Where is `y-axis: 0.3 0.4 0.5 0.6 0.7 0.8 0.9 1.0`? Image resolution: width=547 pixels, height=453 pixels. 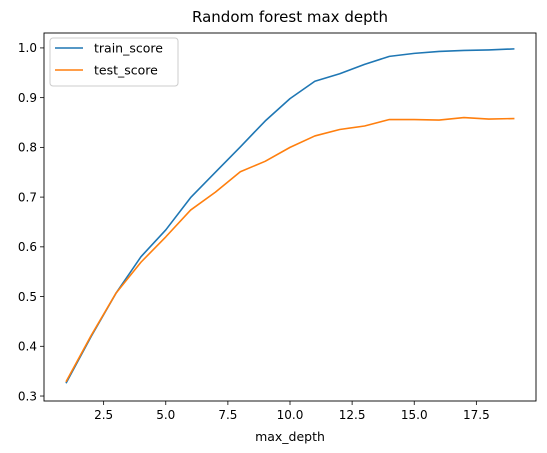
y-axis: 0.3 0.4 0.5 0.6 0.7 0.8 0.9 1.0 is located at coordinates (31, 222).